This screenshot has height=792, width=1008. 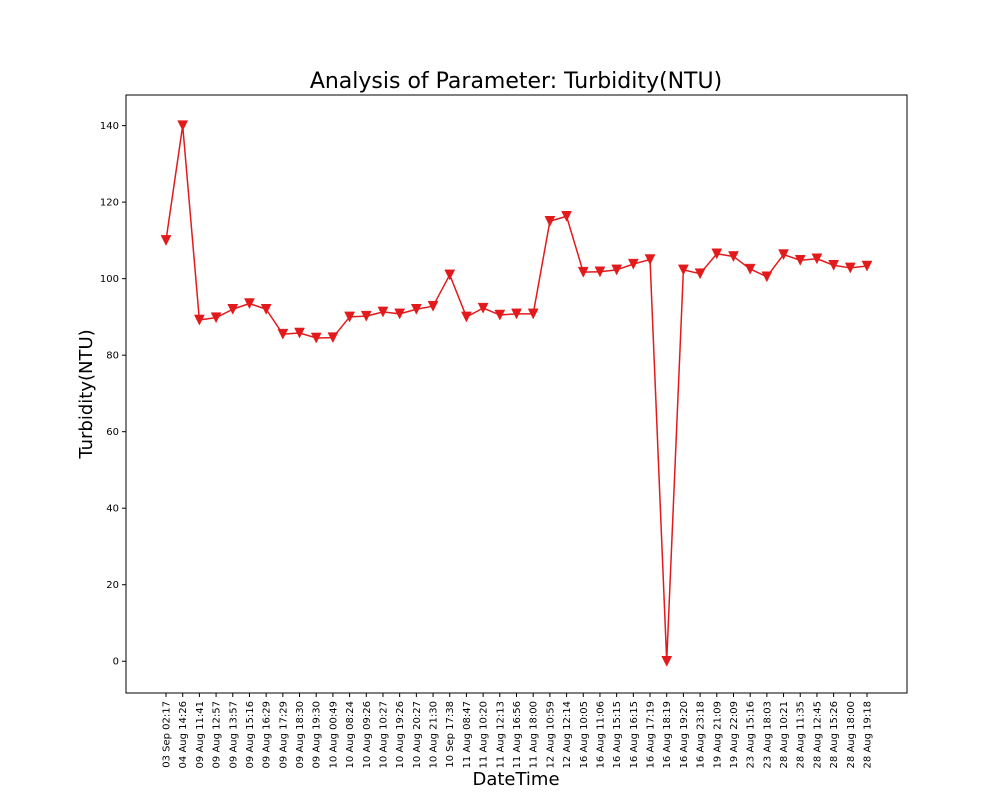 What do you see at coordinates (183, 734) in the screenshot?
I see `x-tick-label: 04 Aug 14:26` at bounding box center [183, 734].